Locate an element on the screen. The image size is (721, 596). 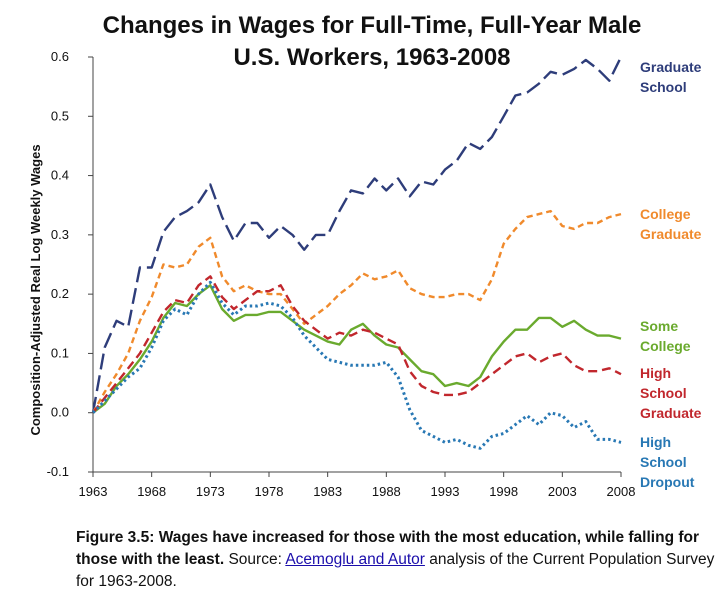
series-label-line: Dropout is located at coordinates (667, 482).